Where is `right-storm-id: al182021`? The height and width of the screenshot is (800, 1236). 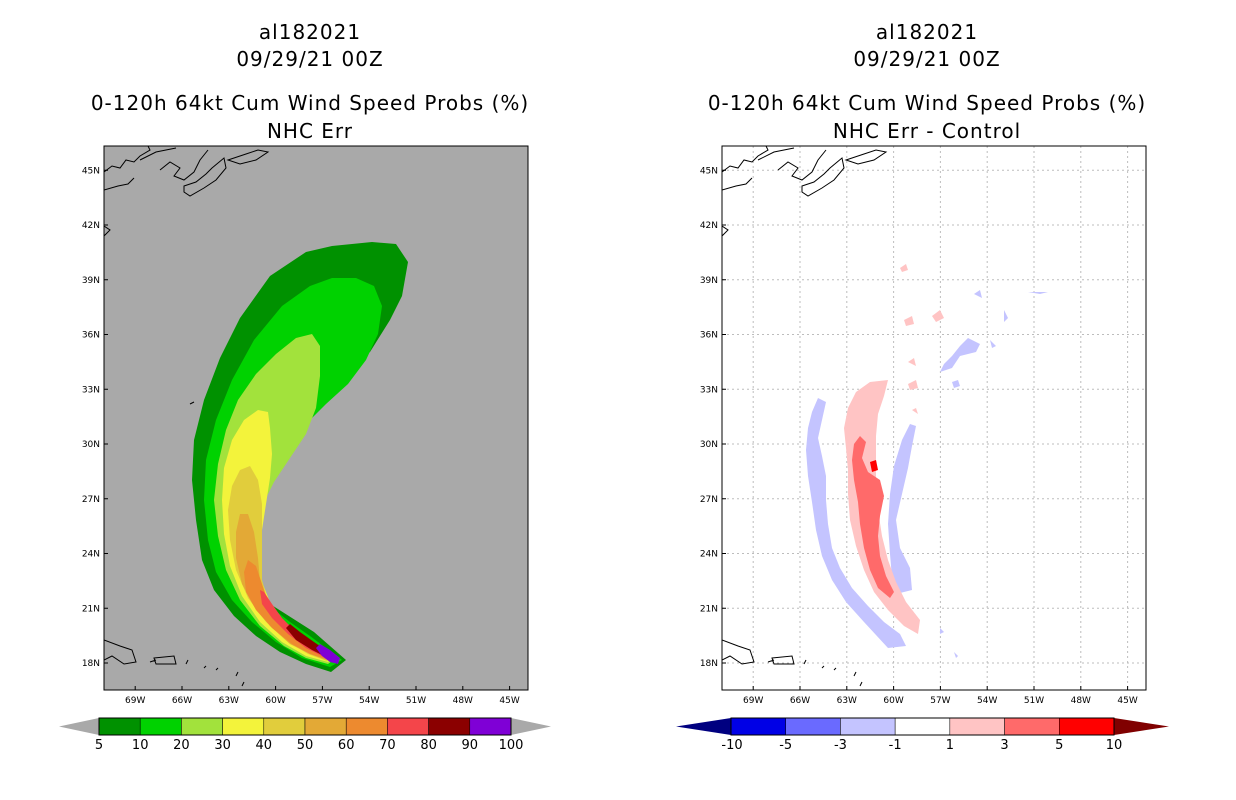
right-storm-id: al182021 is located at coordinates (927, 32).